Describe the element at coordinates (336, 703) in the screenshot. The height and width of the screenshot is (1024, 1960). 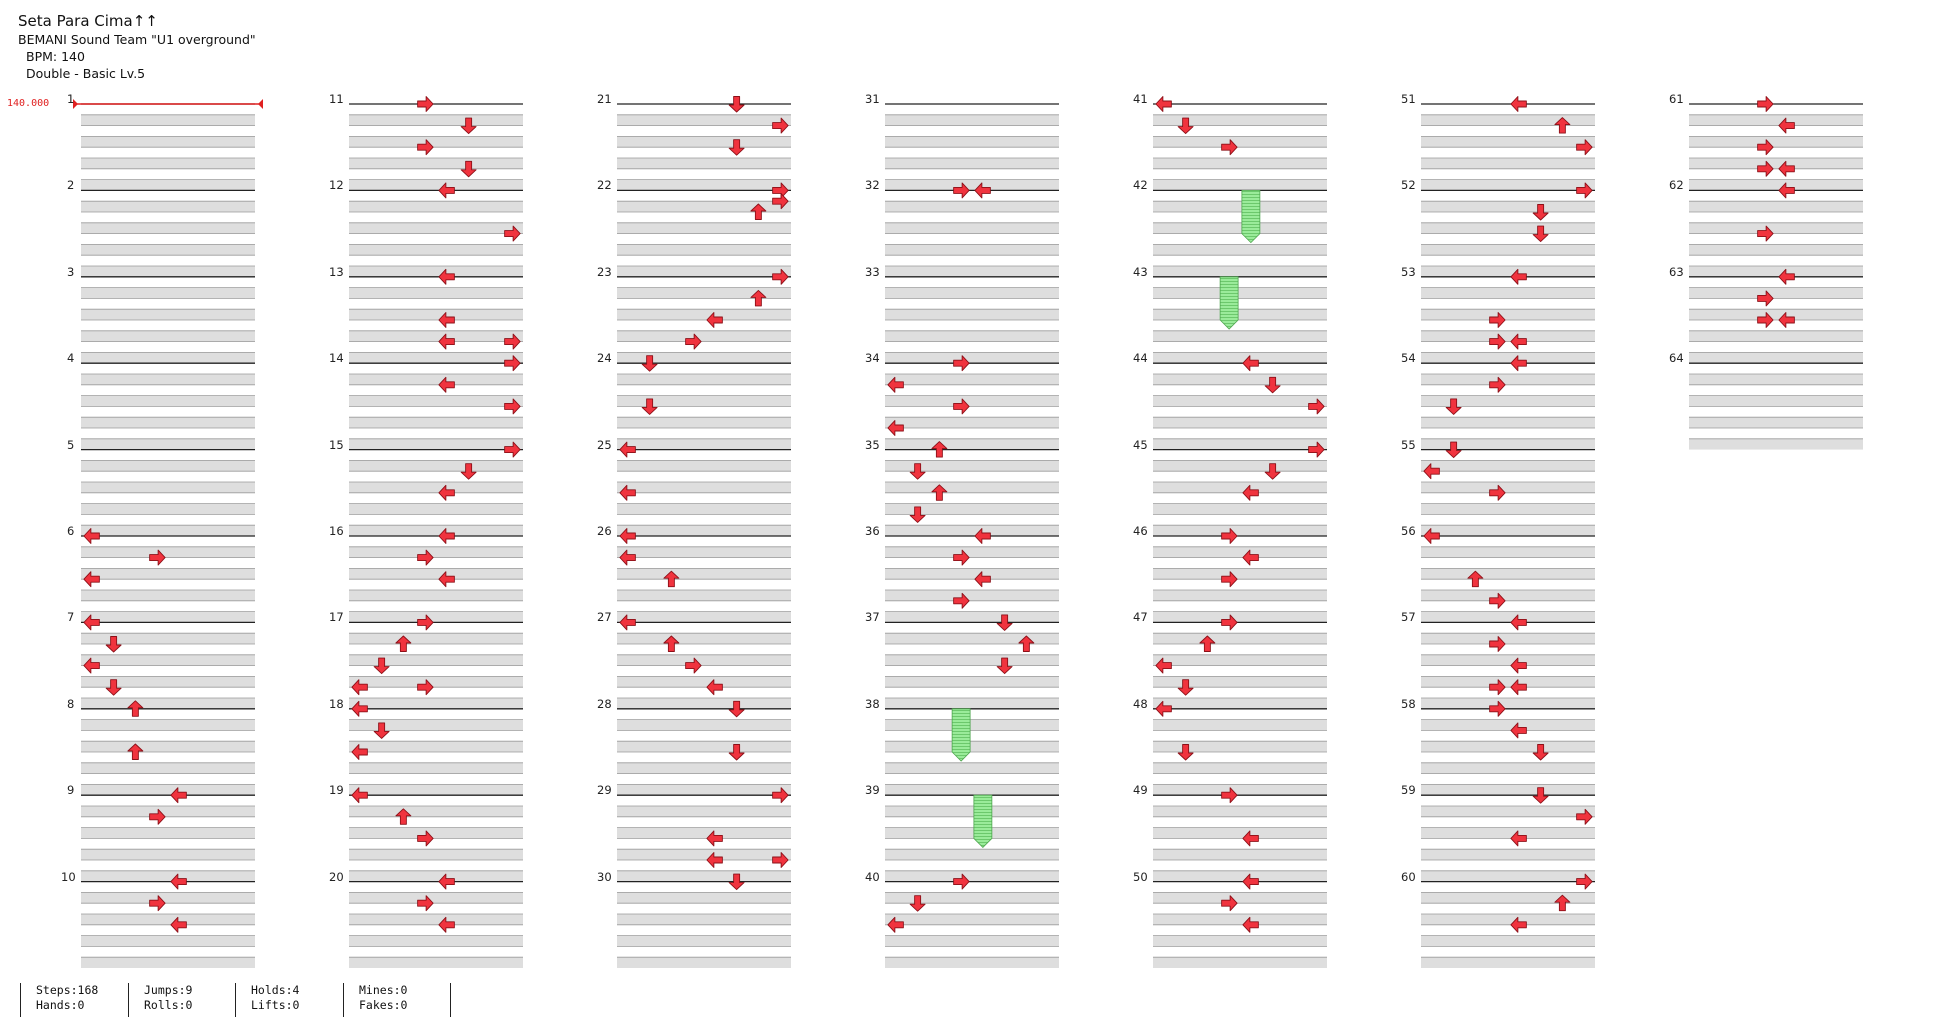
I see `measure-number: 18` at that location.